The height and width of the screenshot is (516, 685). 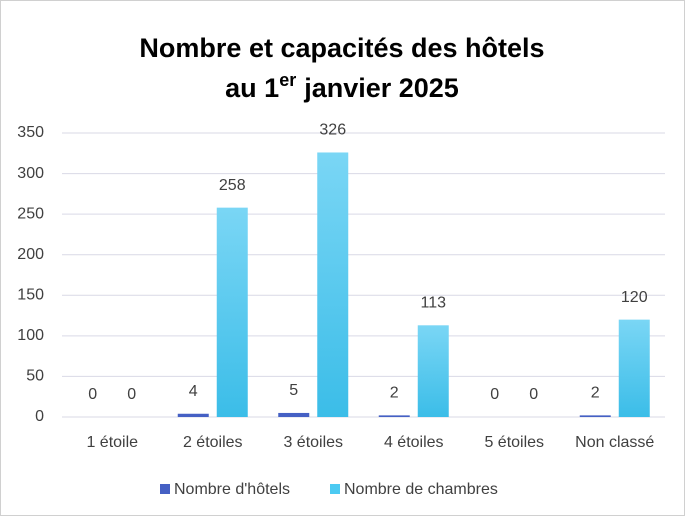 I want to click on data-label: 5, so click(x=293, y=390).